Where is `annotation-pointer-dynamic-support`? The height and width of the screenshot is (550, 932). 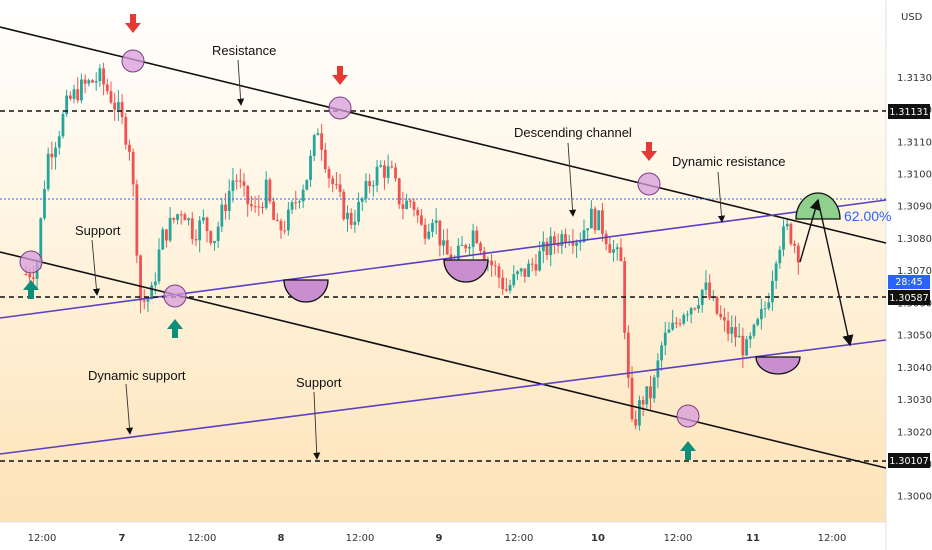
annotation-pointer-dynamic-support is located at coordinates (129, 409).